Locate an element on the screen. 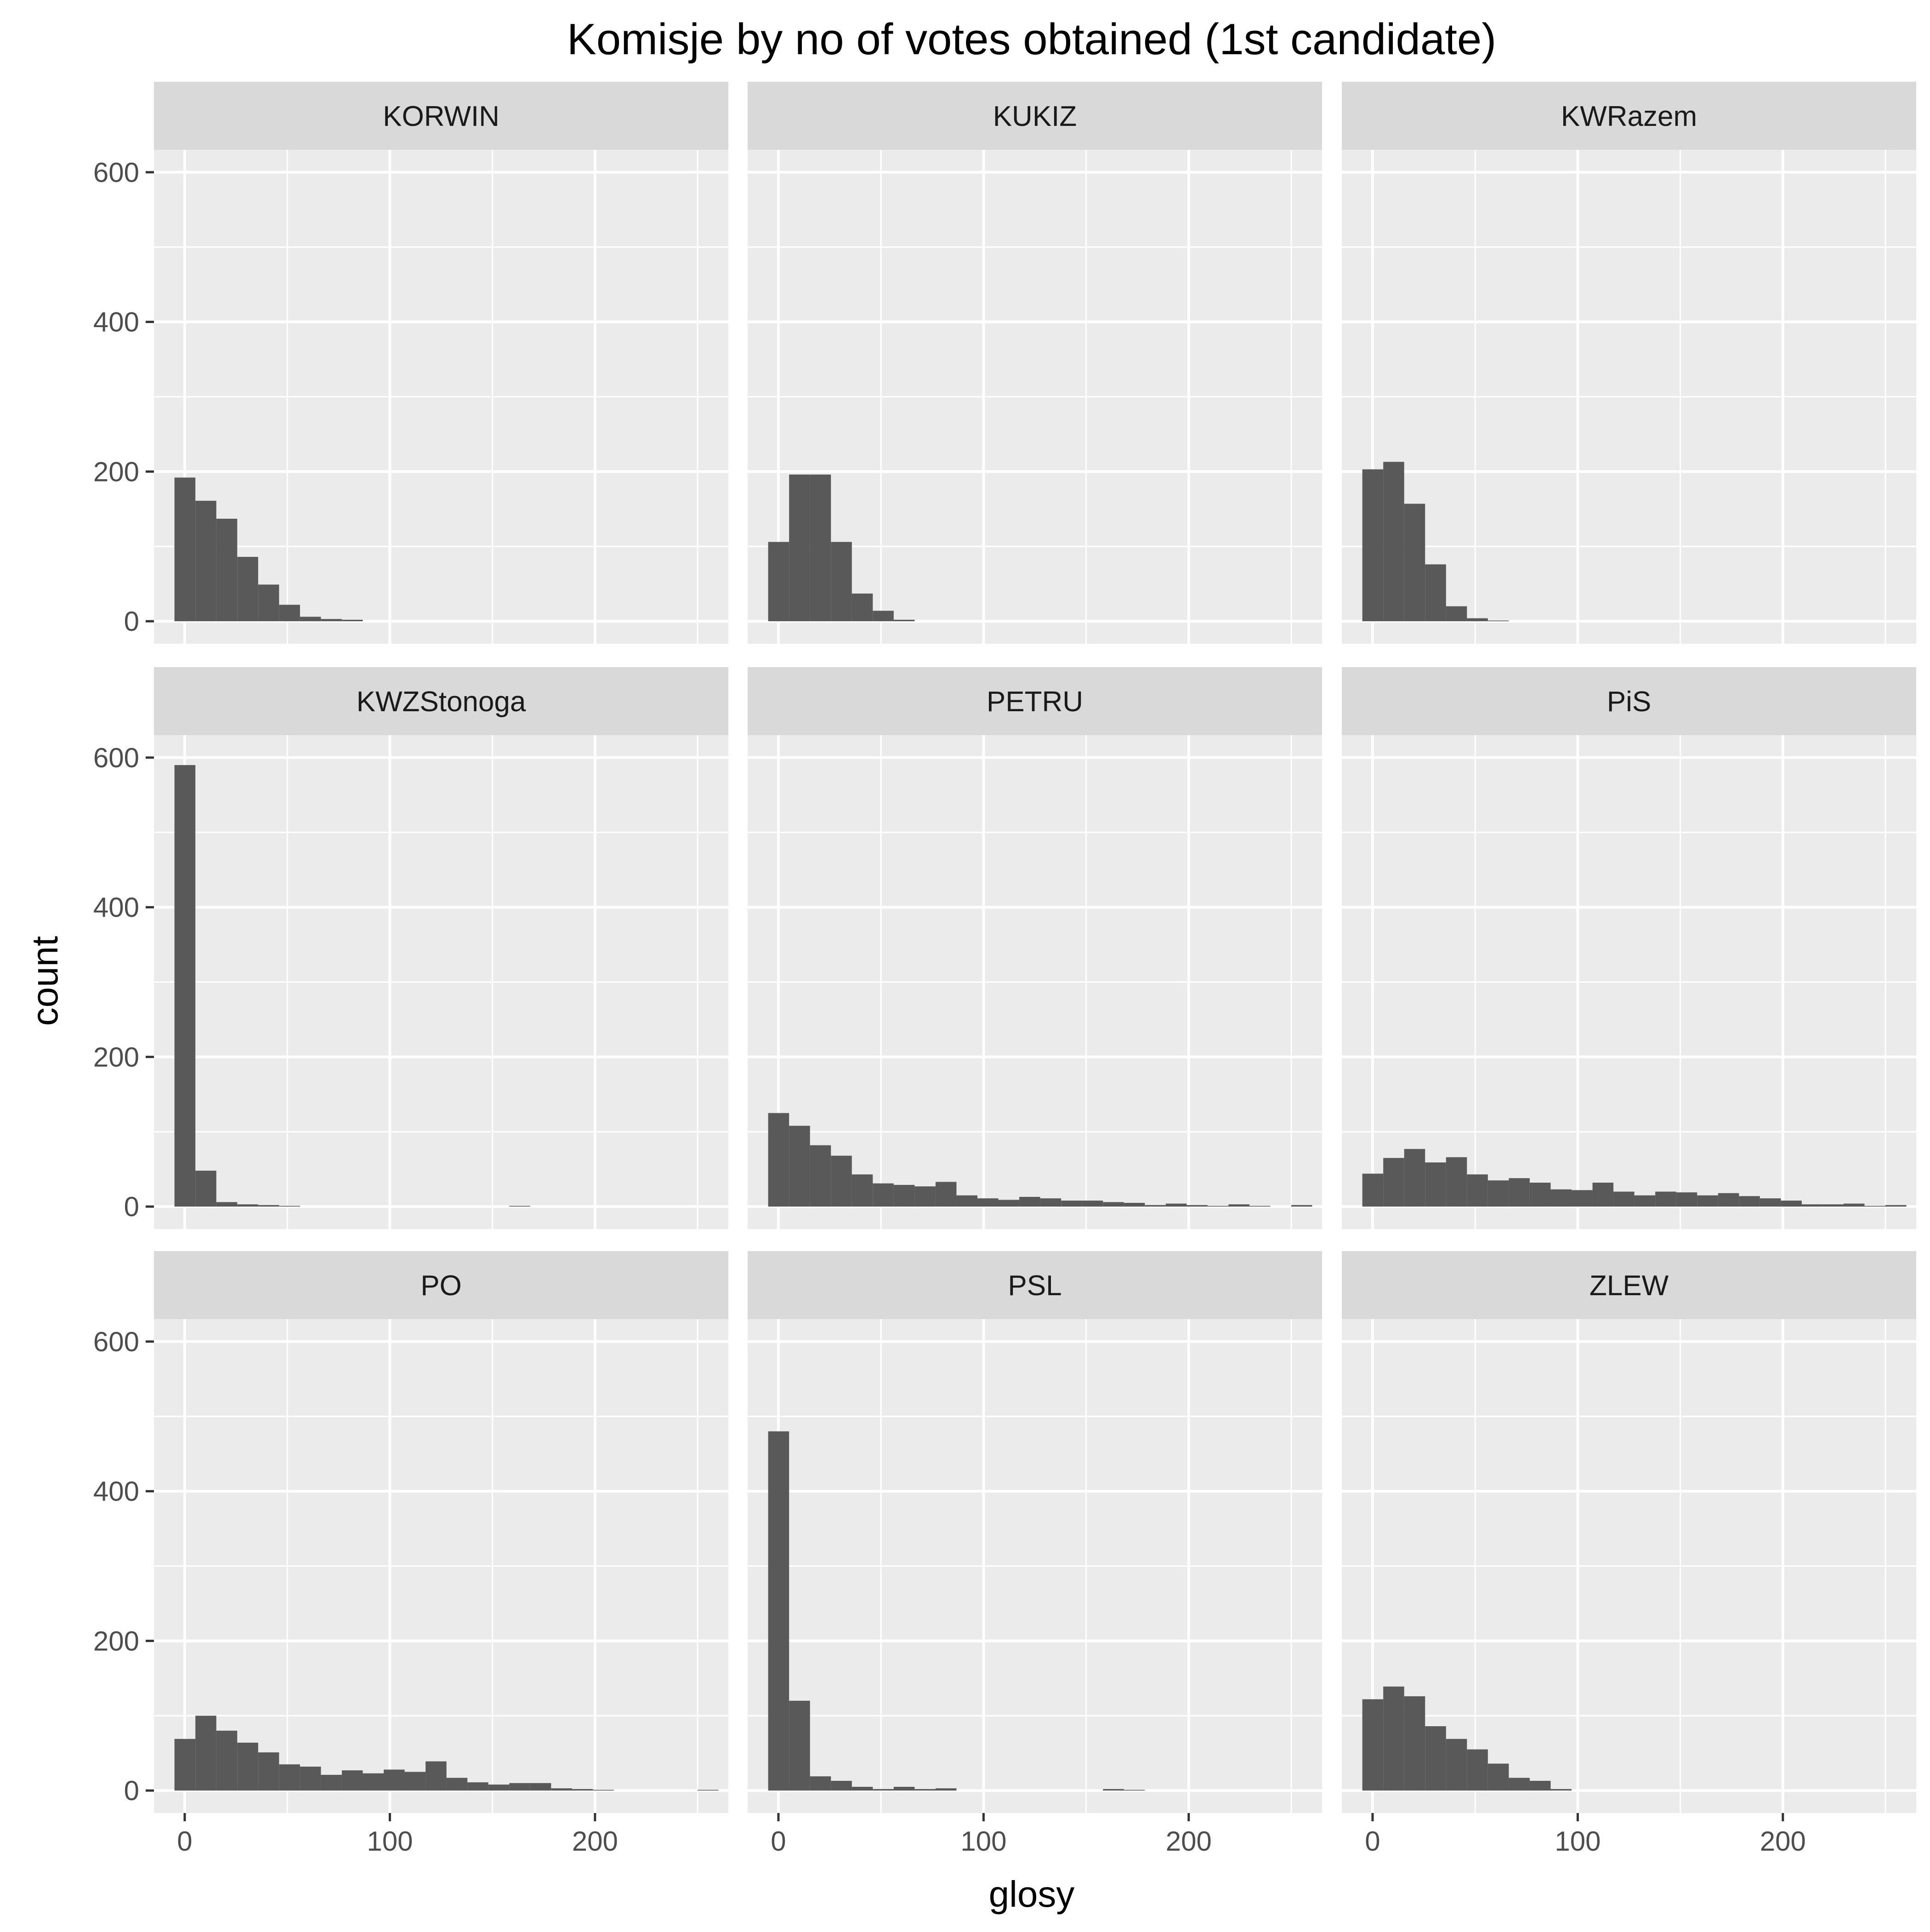 This screenshot has height=1932, width=1930. facet-strip-label: PiS is located at coordinates (1629, 702).